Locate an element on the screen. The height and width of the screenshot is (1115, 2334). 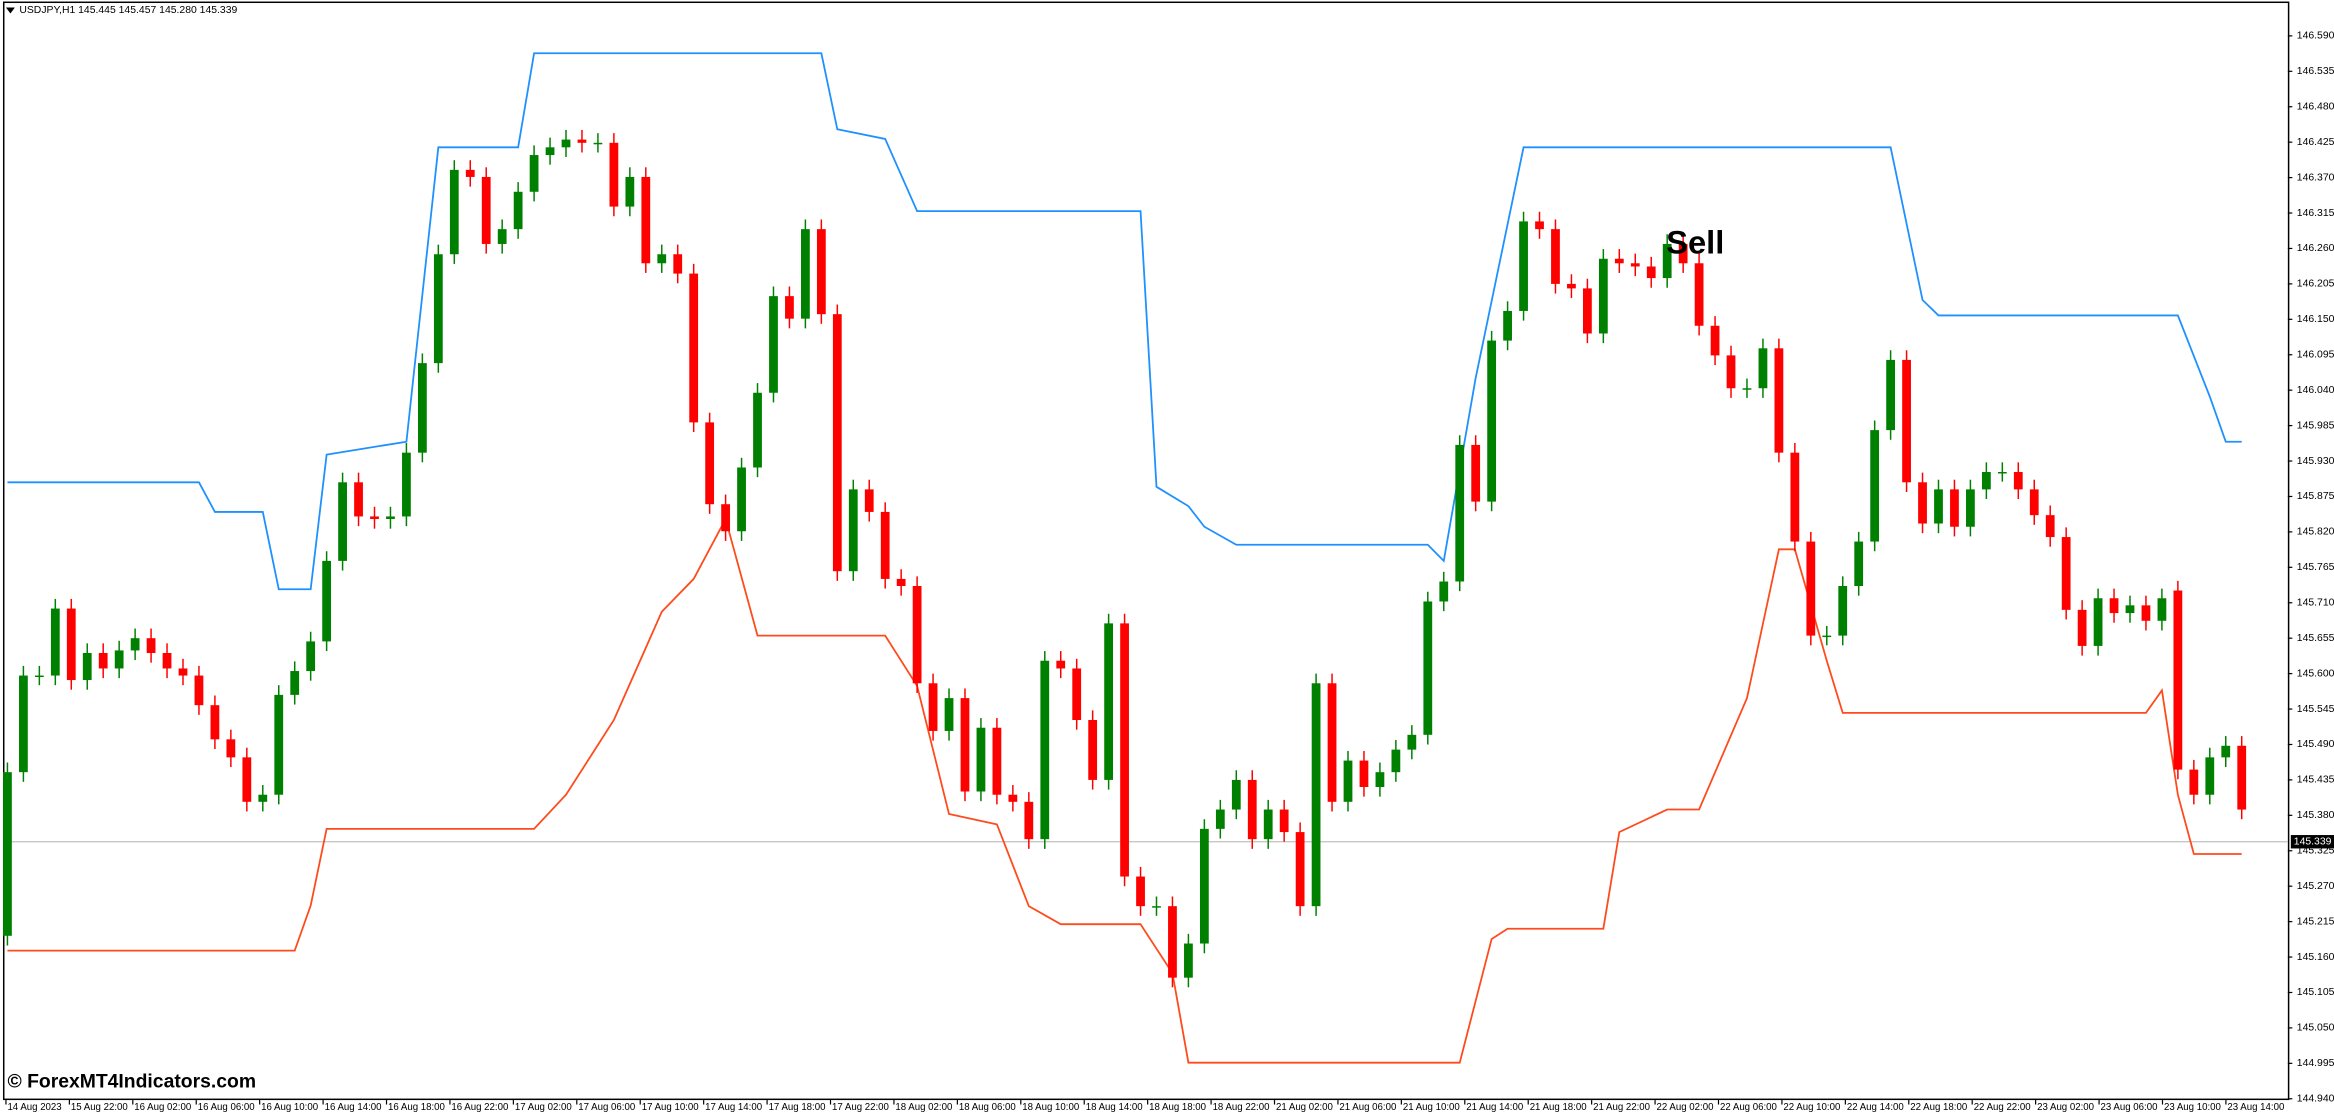
watermark: © ForexMT4Indicators.com is located at coordinates (131, 1081).